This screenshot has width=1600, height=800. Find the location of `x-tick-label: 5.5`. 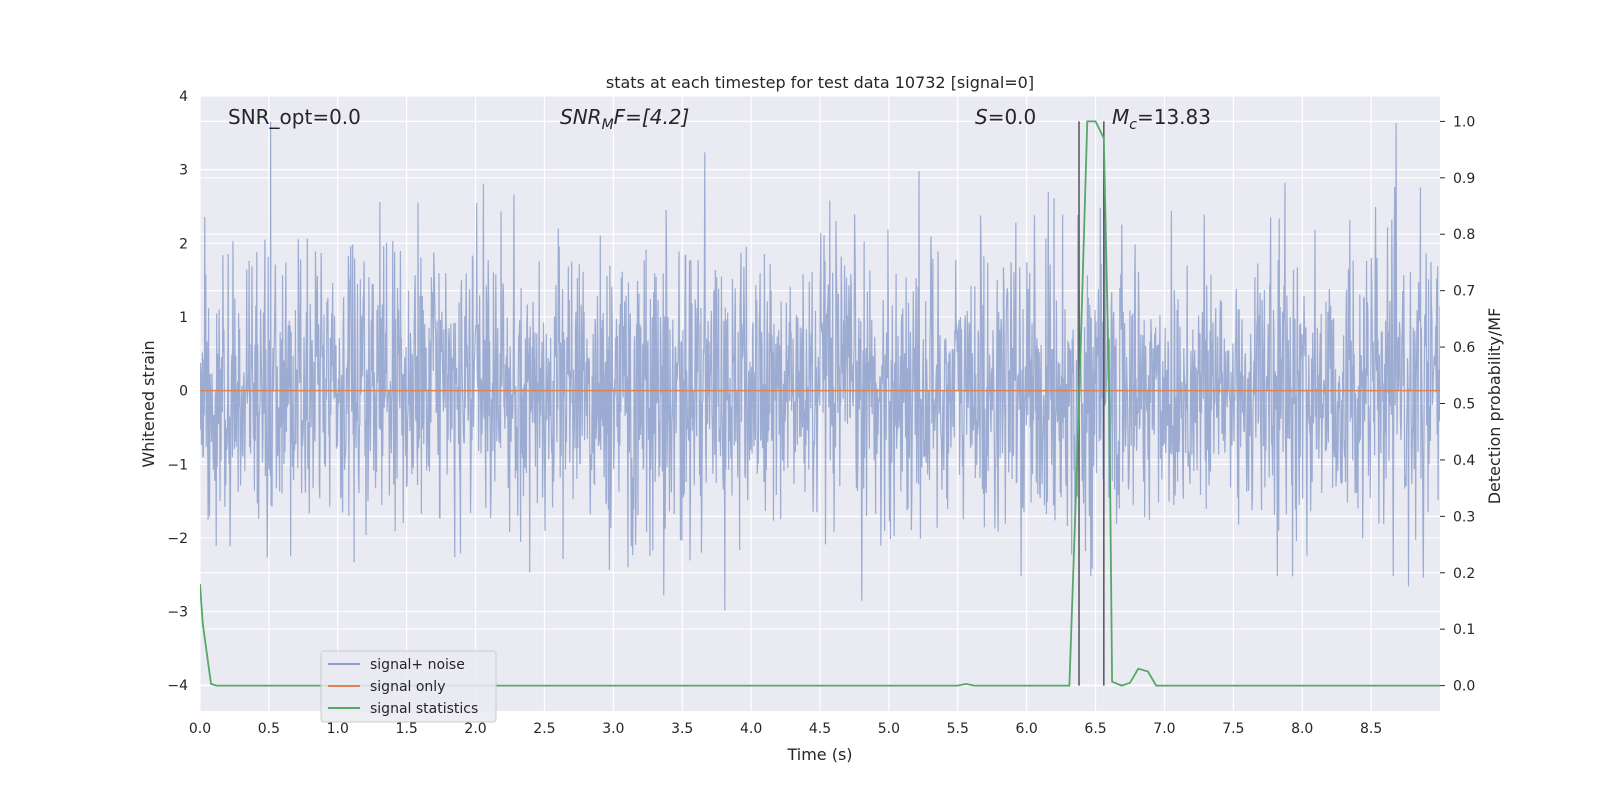

x-tick-label: 5.5 is located at coordinates (958, 729).